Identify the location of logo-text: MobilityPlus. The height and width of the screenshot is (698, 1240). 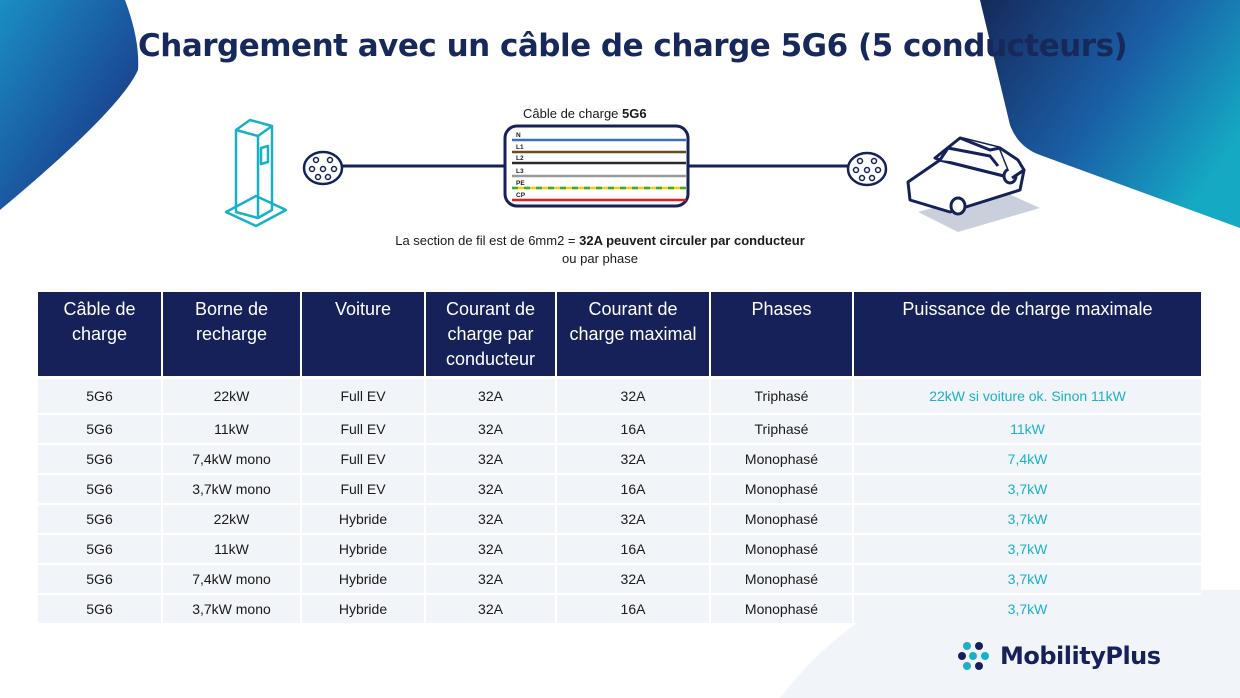
(1080, 656).